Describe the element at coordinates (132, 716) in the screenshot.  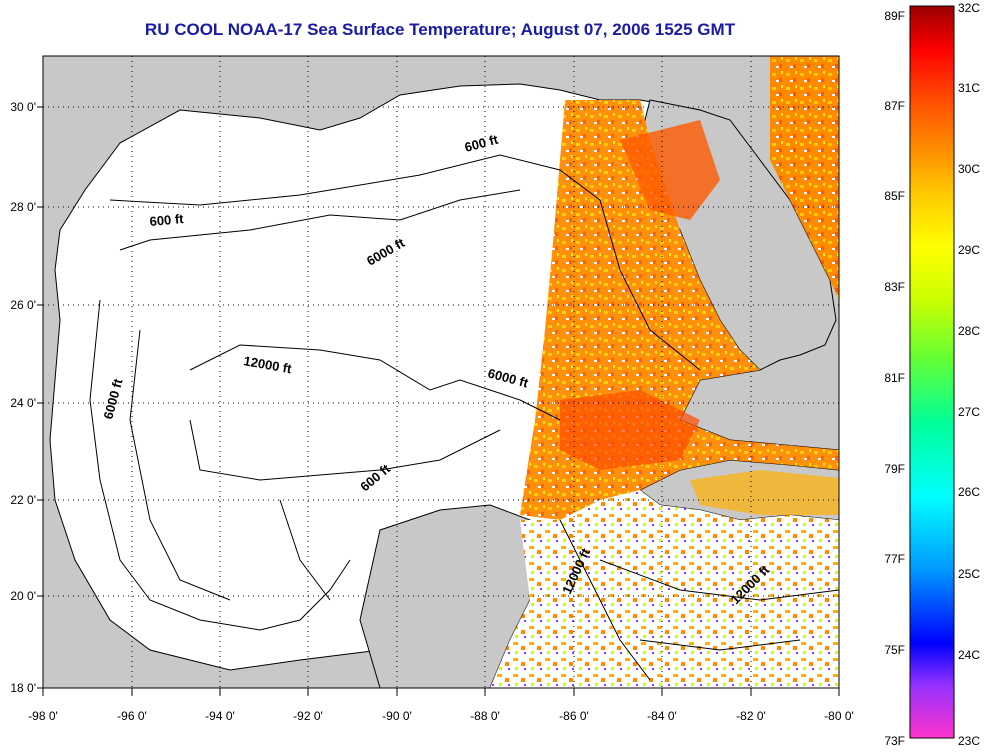
I see `x-tick-label: -96 0'` at that location.